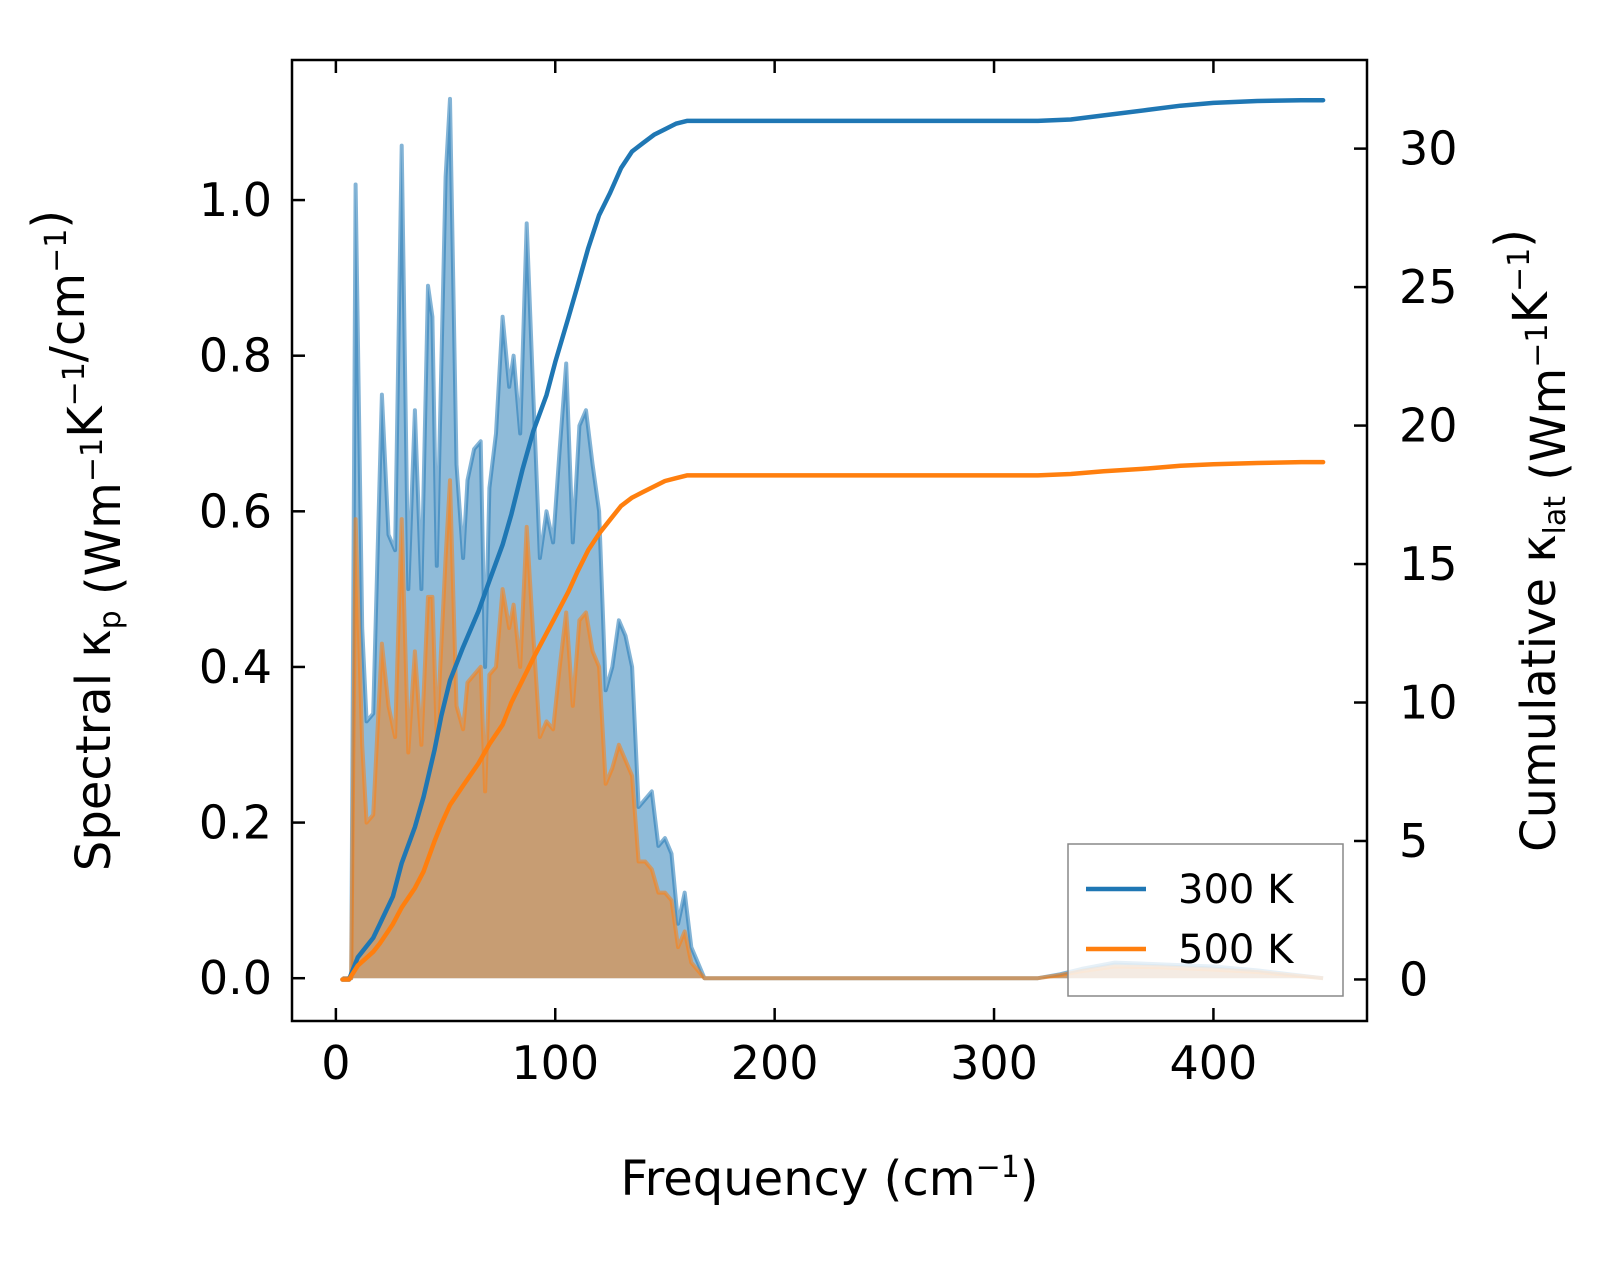 This screenshot has height=1264, width=1623. I want to click on x-tick-label: 400, so click(1214, 1063).